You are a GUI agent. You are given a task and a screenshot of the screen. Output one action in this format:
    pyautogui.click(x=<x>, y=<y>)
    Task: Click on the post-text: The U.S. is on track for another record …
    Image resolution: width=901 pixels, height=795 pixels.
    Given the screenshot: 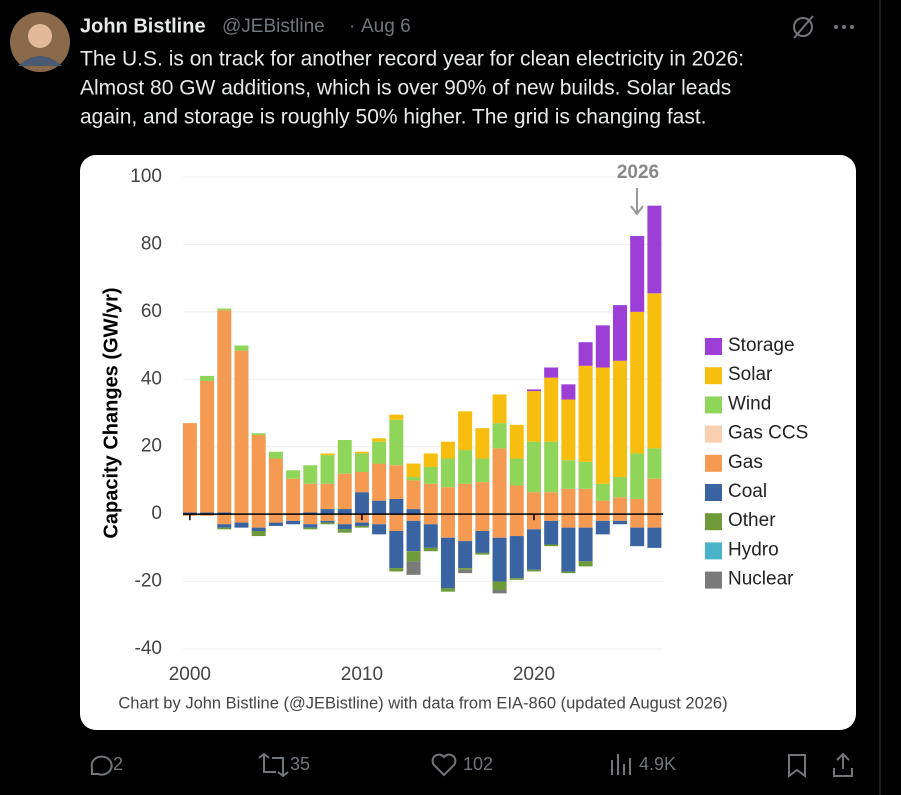 What is the action you would take?
    pyautogui.click(x=412, y=59)
    